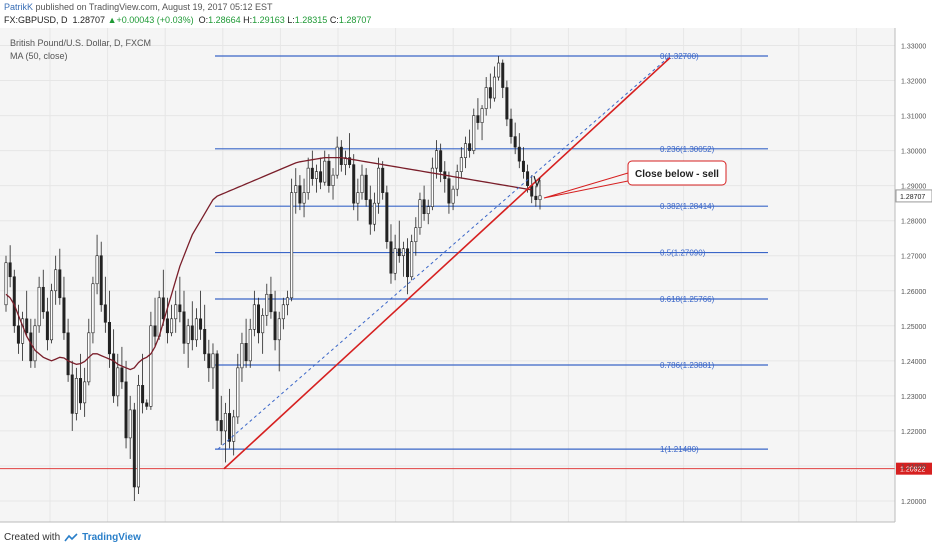 The height and width of the screenshot is (550, 932). I want to click on y-tick-label: 1.27000, so click(913, 257).